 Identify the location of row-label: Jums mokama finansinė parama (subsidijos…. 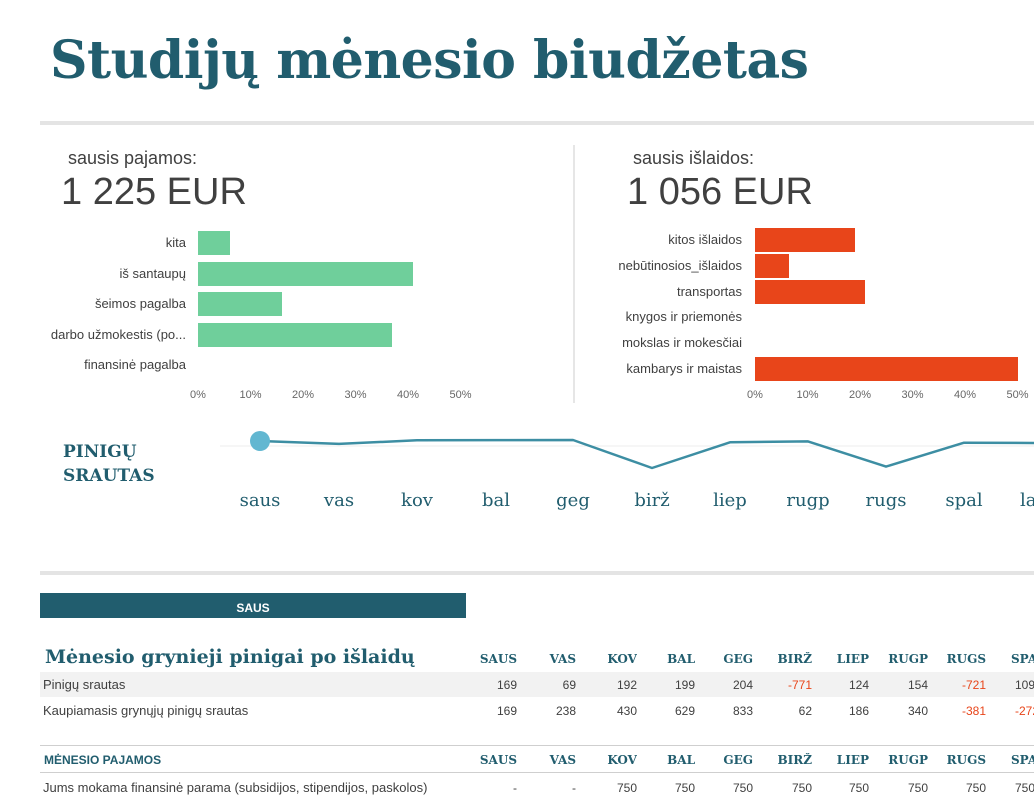
(235, 787).